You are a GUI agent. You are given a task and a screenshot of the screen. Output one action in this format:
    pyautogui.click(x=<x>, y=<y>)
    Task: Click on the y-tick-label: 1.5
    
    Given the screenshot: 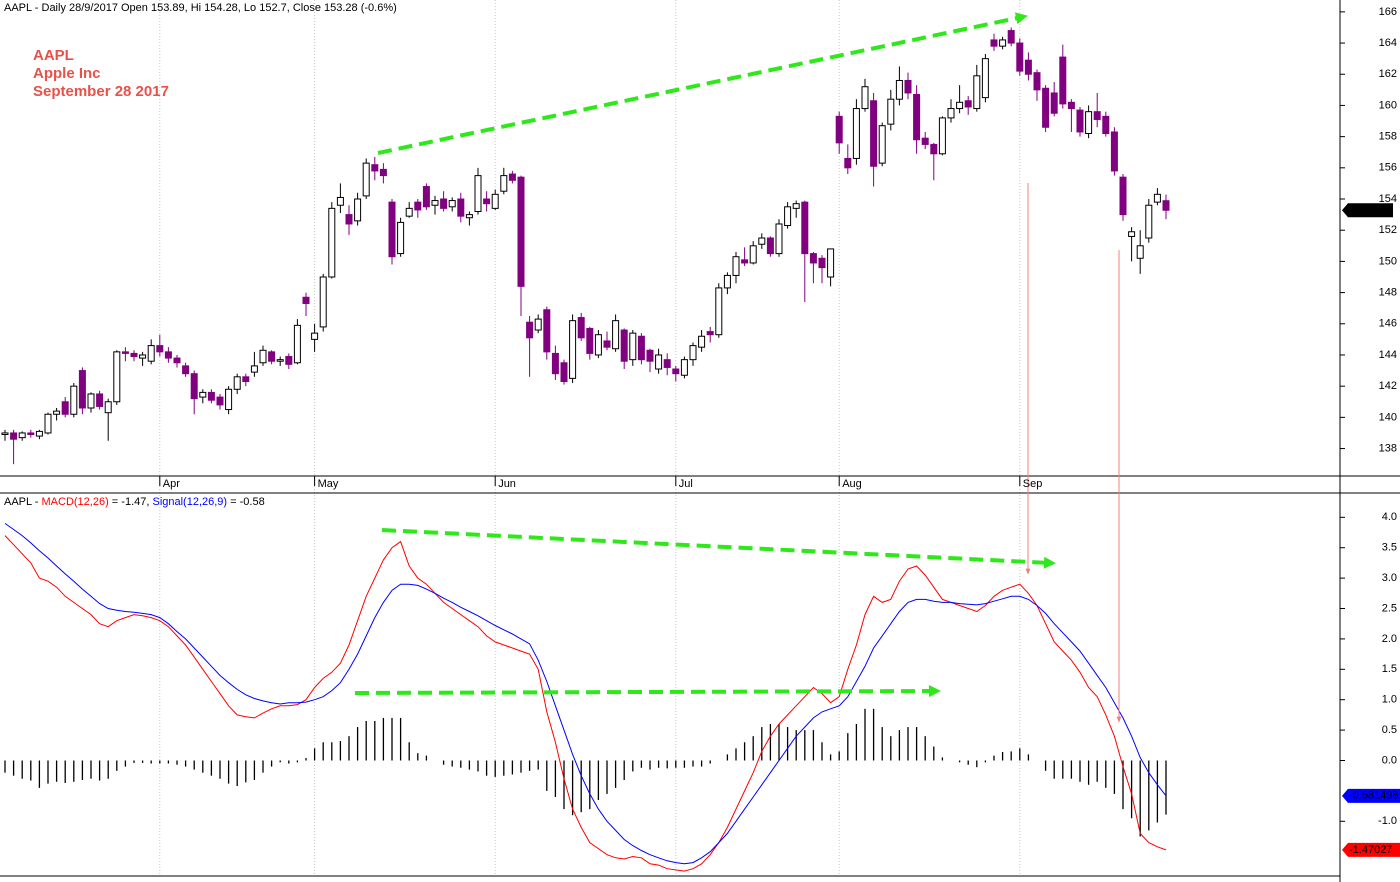 What is the action you would take?
    pyautogui.click(x=1389, y=669)
    